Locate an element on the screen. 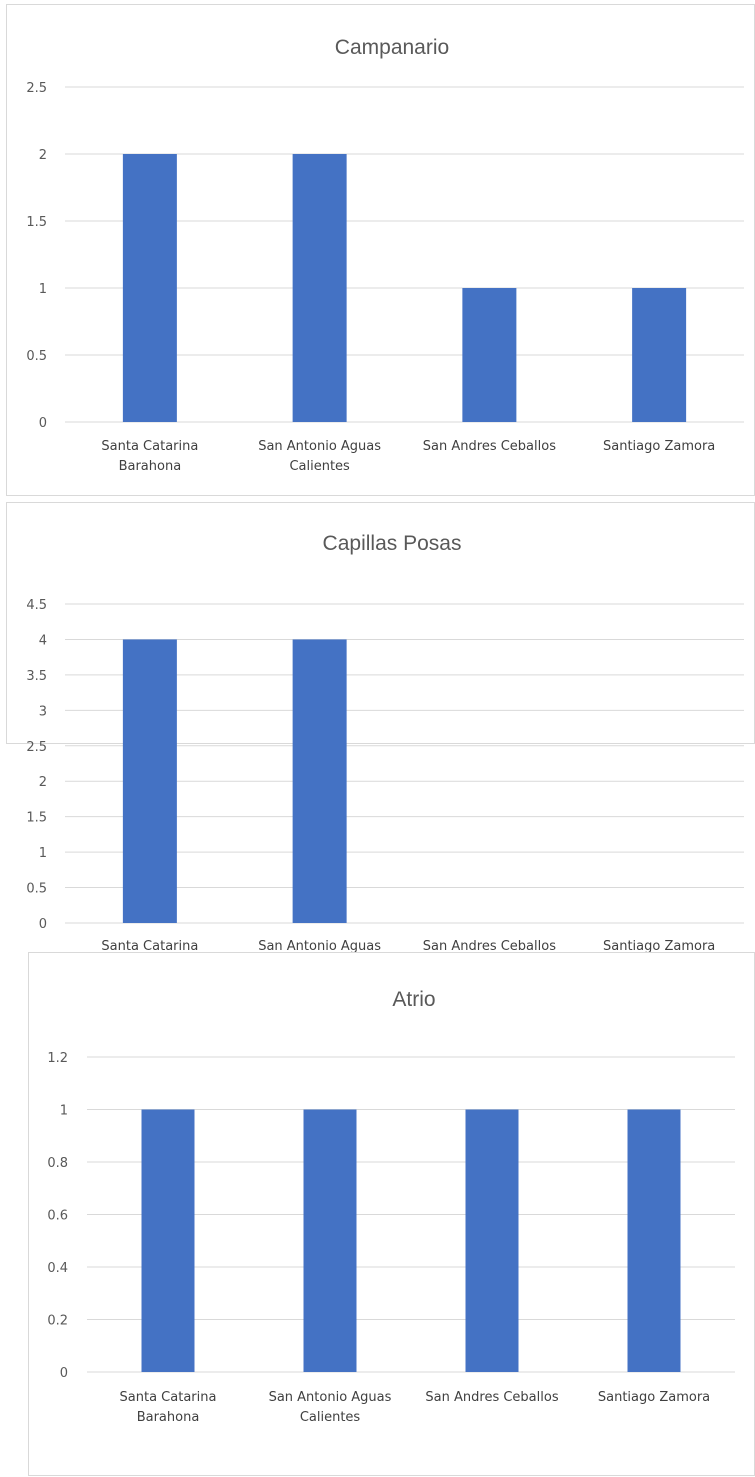 Image resolution: width=755 pixels, height=1477 pixels. y-tick-label: 3.5 is located at coordinates (36, 676).